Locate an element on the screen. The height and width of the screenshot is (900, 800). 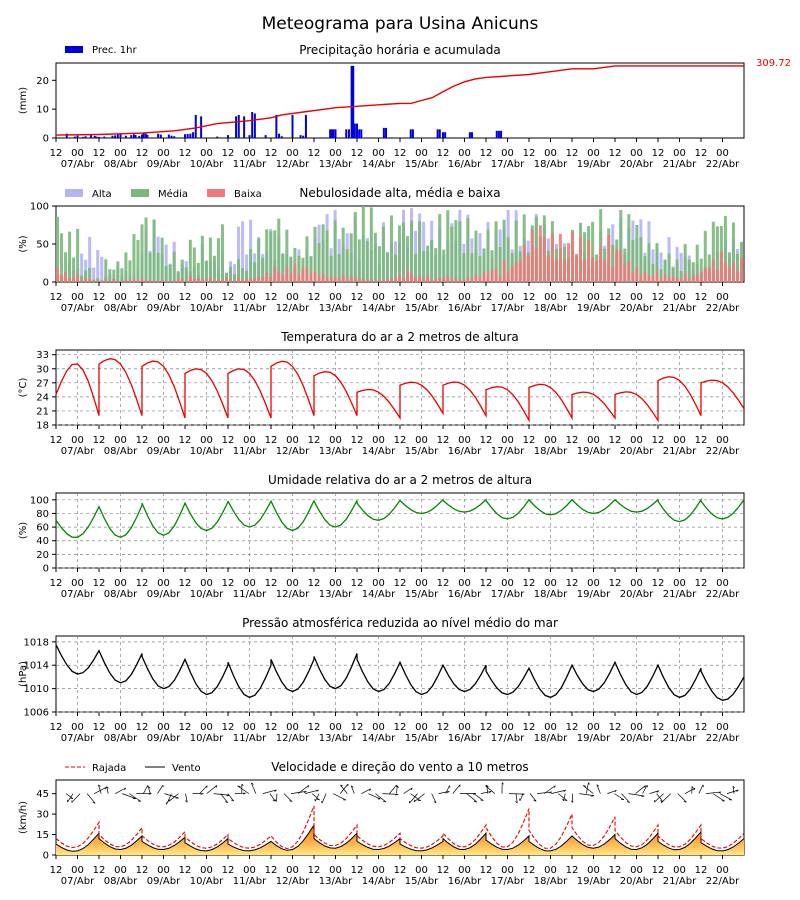
clouds-day-label: 08/Abr is located at coordinates (121, 308).